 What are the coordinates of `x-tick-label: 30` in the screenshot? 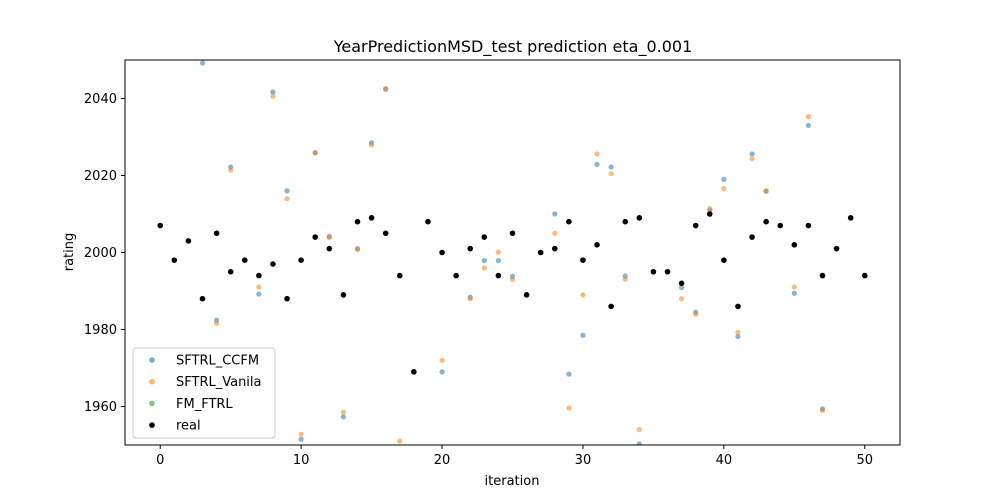 It's located at (583, 460).